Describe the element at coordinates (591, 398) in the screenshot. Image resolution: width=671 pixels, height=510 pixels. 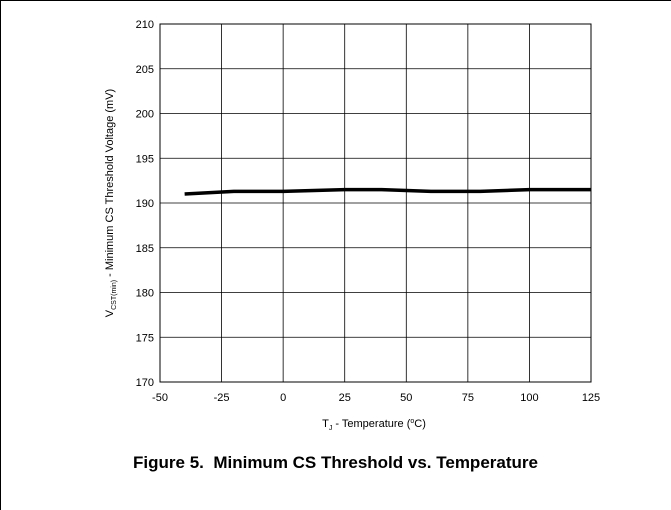
I see `x-tick-label: 125` at that location.